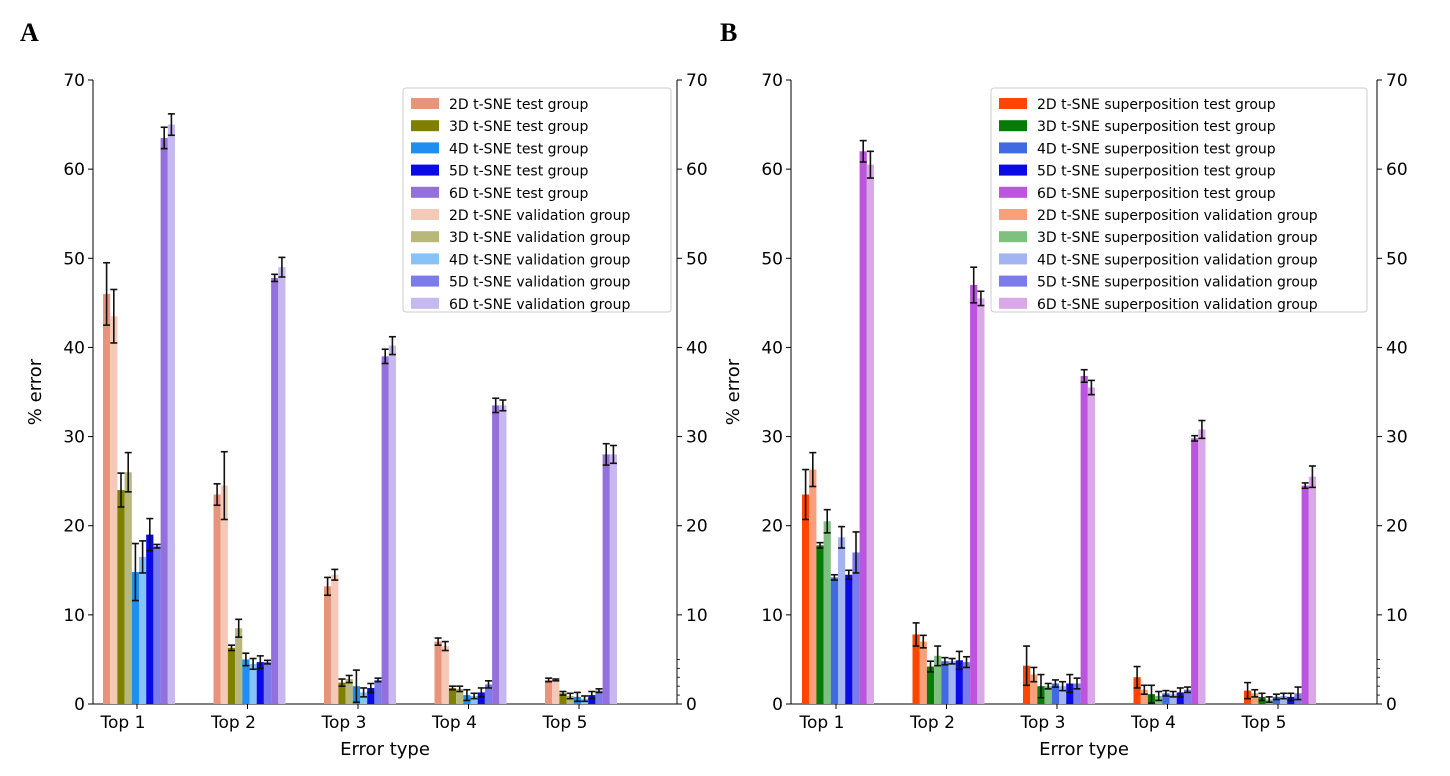  What do you see at coordinates (29, 32) in the screenshot?
I see `panel-letter-a: A` at bounding box center [29, 32].